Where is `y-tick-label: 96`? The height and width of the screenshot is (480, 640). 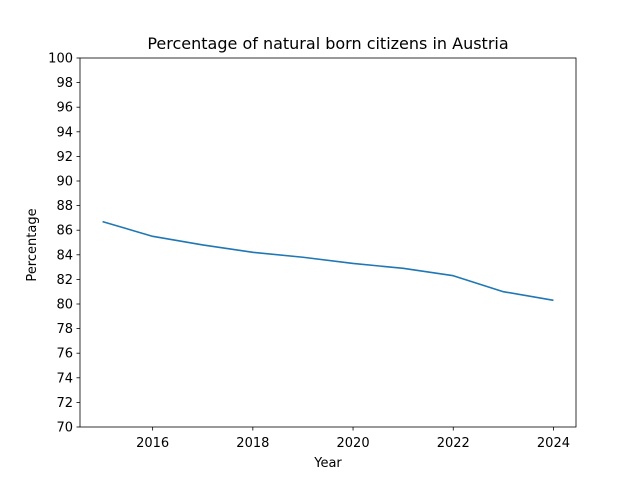 y-tick-label: 96 is located at coordinates (64, 108).